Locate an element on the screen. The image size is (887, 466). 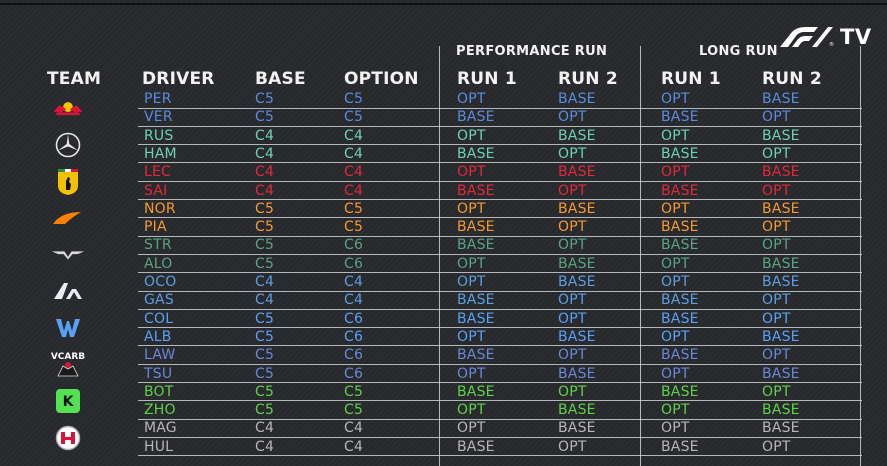
table-row: SAI C4 C4 BASE OPT BASE OPT is located at coordinates (443, 191).